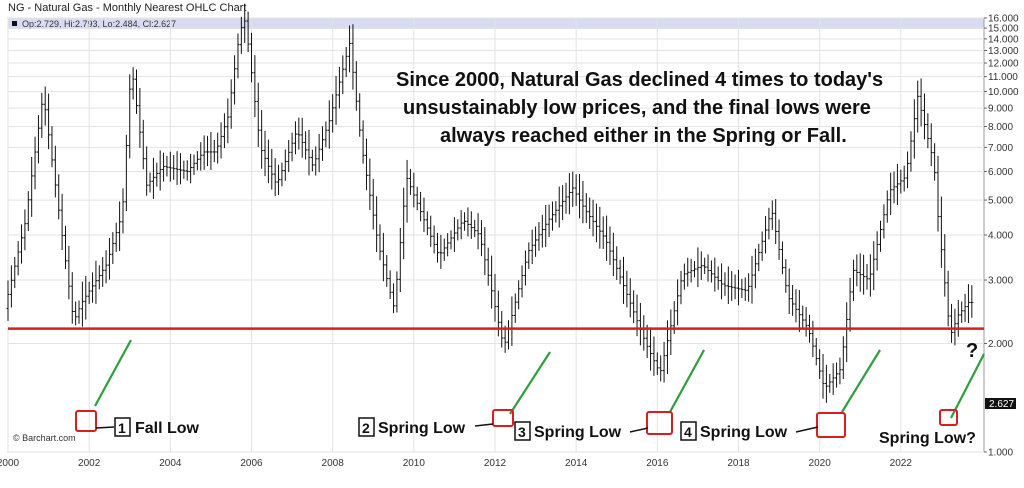 The width and height of the screenshot is (1024, 488). What do you see at coordinates (147, 427) in the screenshot?
I see `callout-1: 1 Fall Low` at bounding box center [147, 427].